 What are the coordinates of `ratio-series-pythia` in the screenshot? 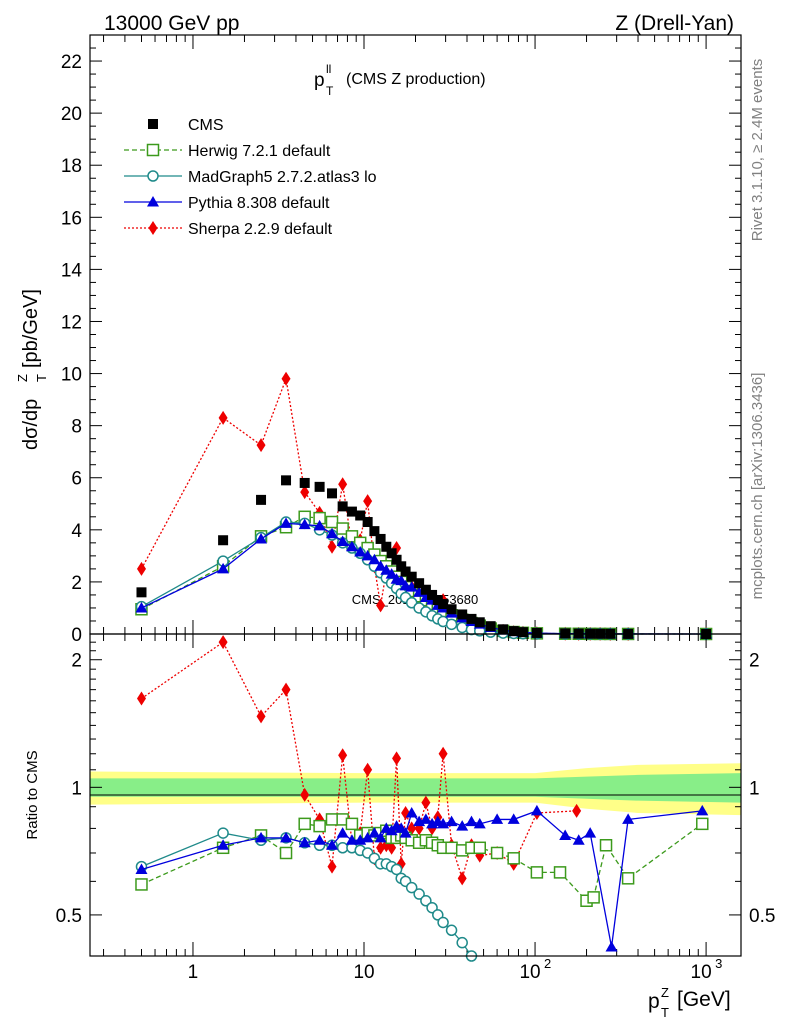 It's located at (422, 878).